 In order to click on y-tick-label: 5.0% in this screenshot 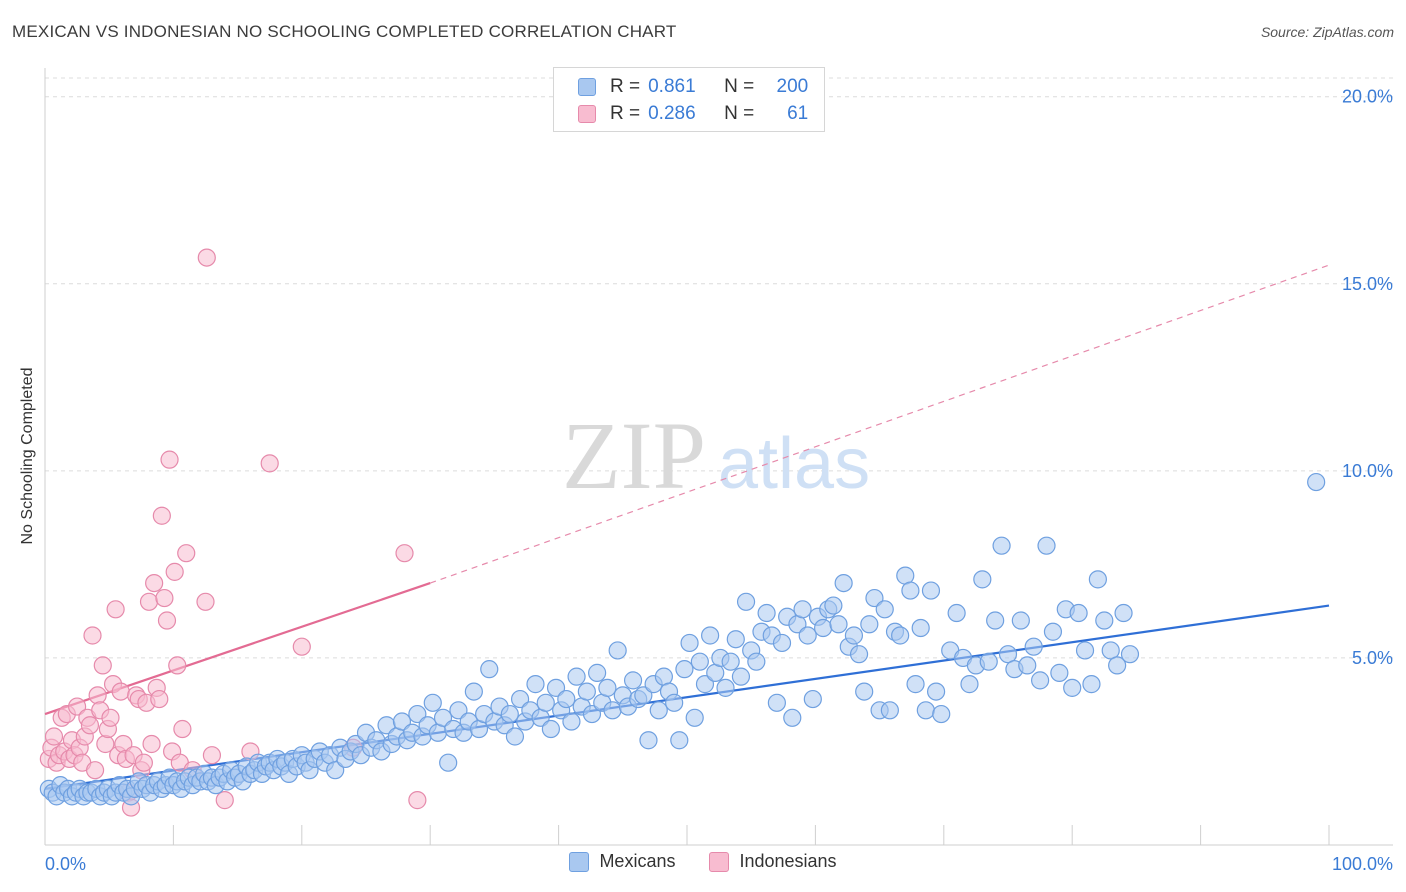, I will do `click(1372, 658)`.